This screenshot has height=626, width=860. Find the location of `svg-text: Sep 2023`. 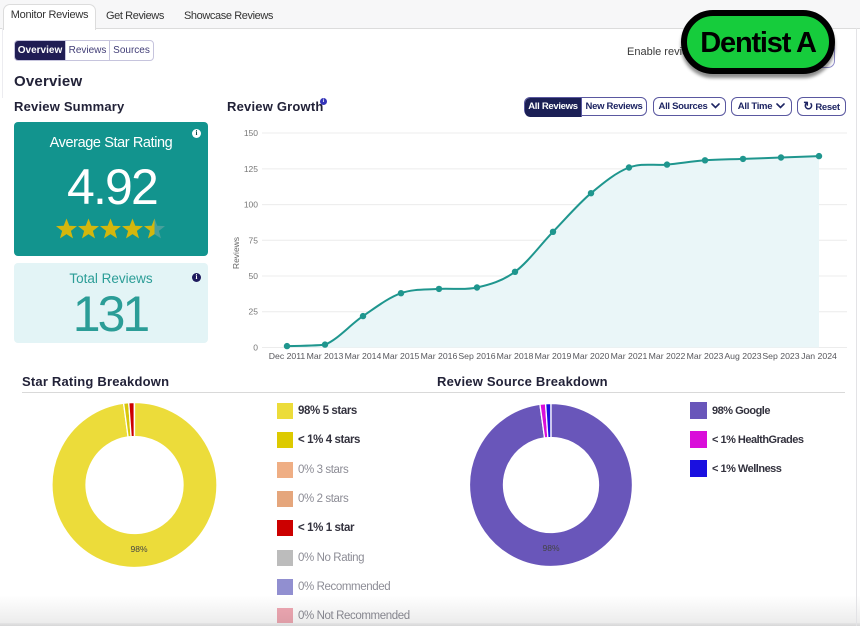

svg-text: Sep 2023 is located at coordinates (780, 356).